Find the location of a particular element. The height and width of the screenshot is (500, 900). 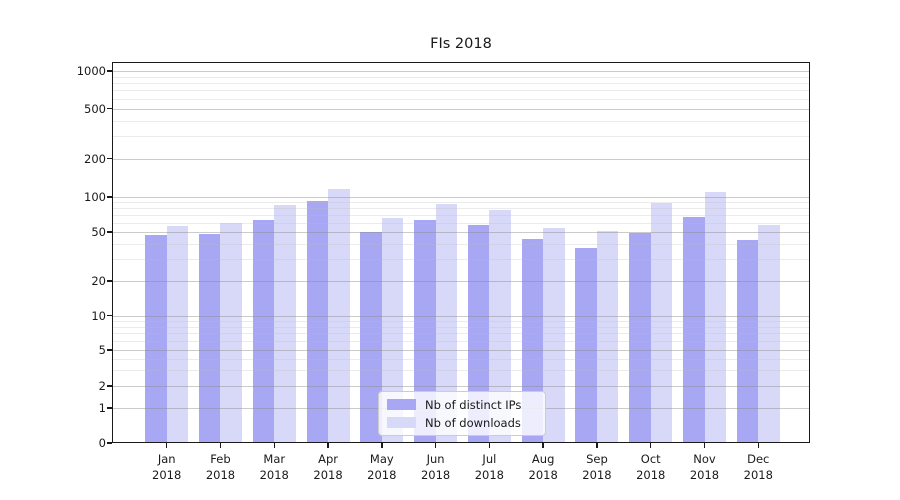

ytick-label-5: 5 is located at coordinates (102, 350).